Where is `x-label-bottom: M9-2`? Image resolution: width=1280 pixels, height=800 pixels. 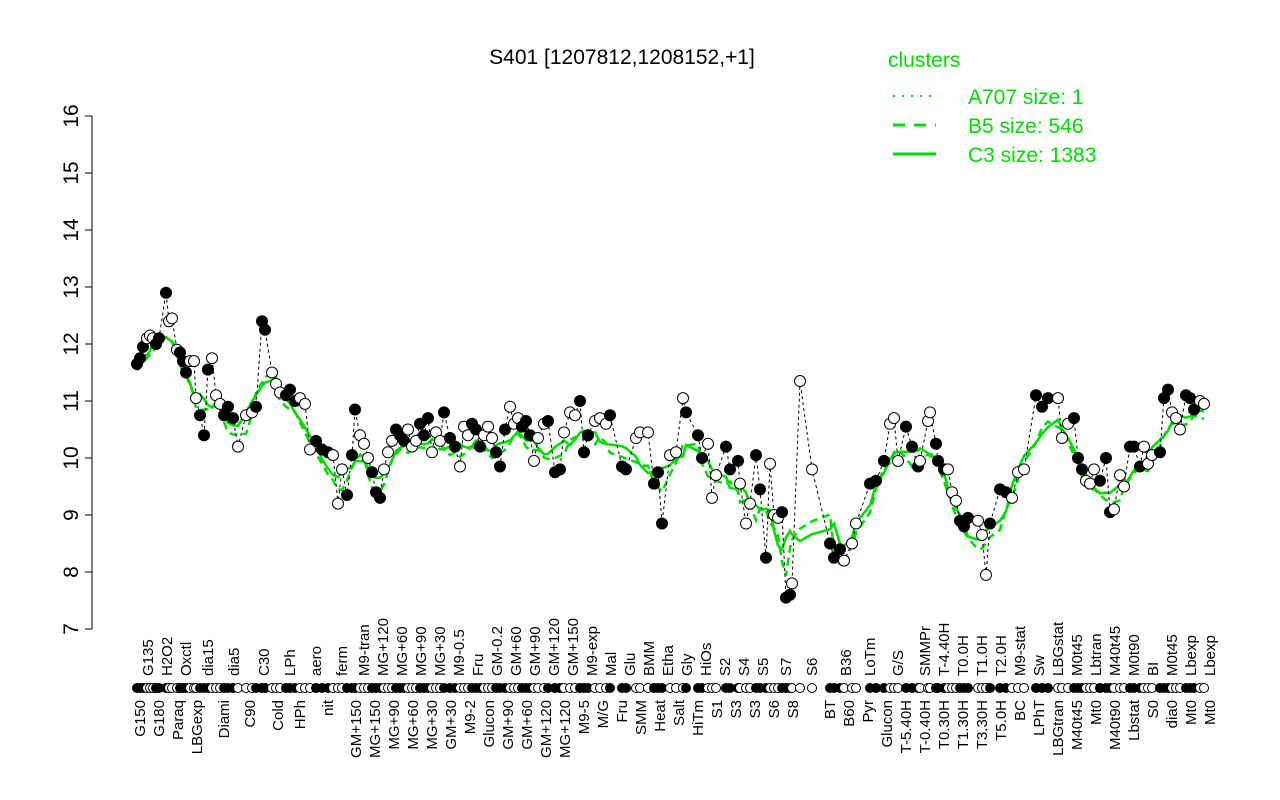 x-label-bottom: M9-2 is located at coordinates (470, 717).